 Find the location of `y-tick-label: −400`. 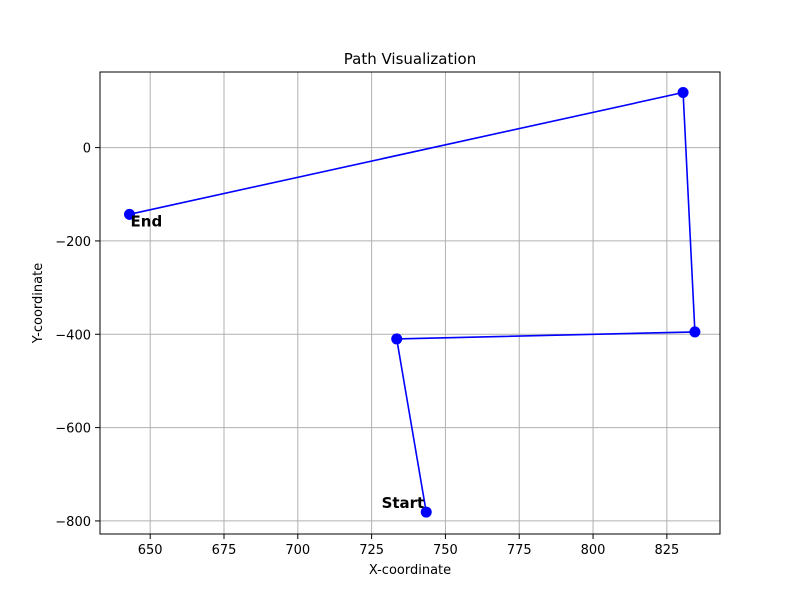

y-tick-label: −400 is located at coordinates (73, 335).